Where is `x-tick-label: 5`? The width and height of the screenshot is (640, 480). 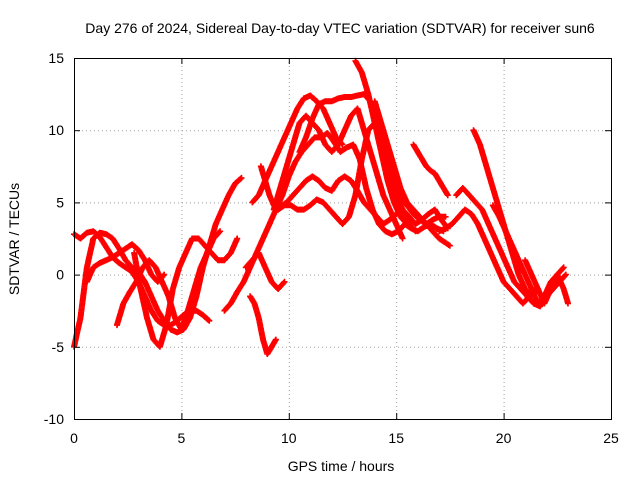
x-tick-label: 5 is located at coordinates (182, 438).